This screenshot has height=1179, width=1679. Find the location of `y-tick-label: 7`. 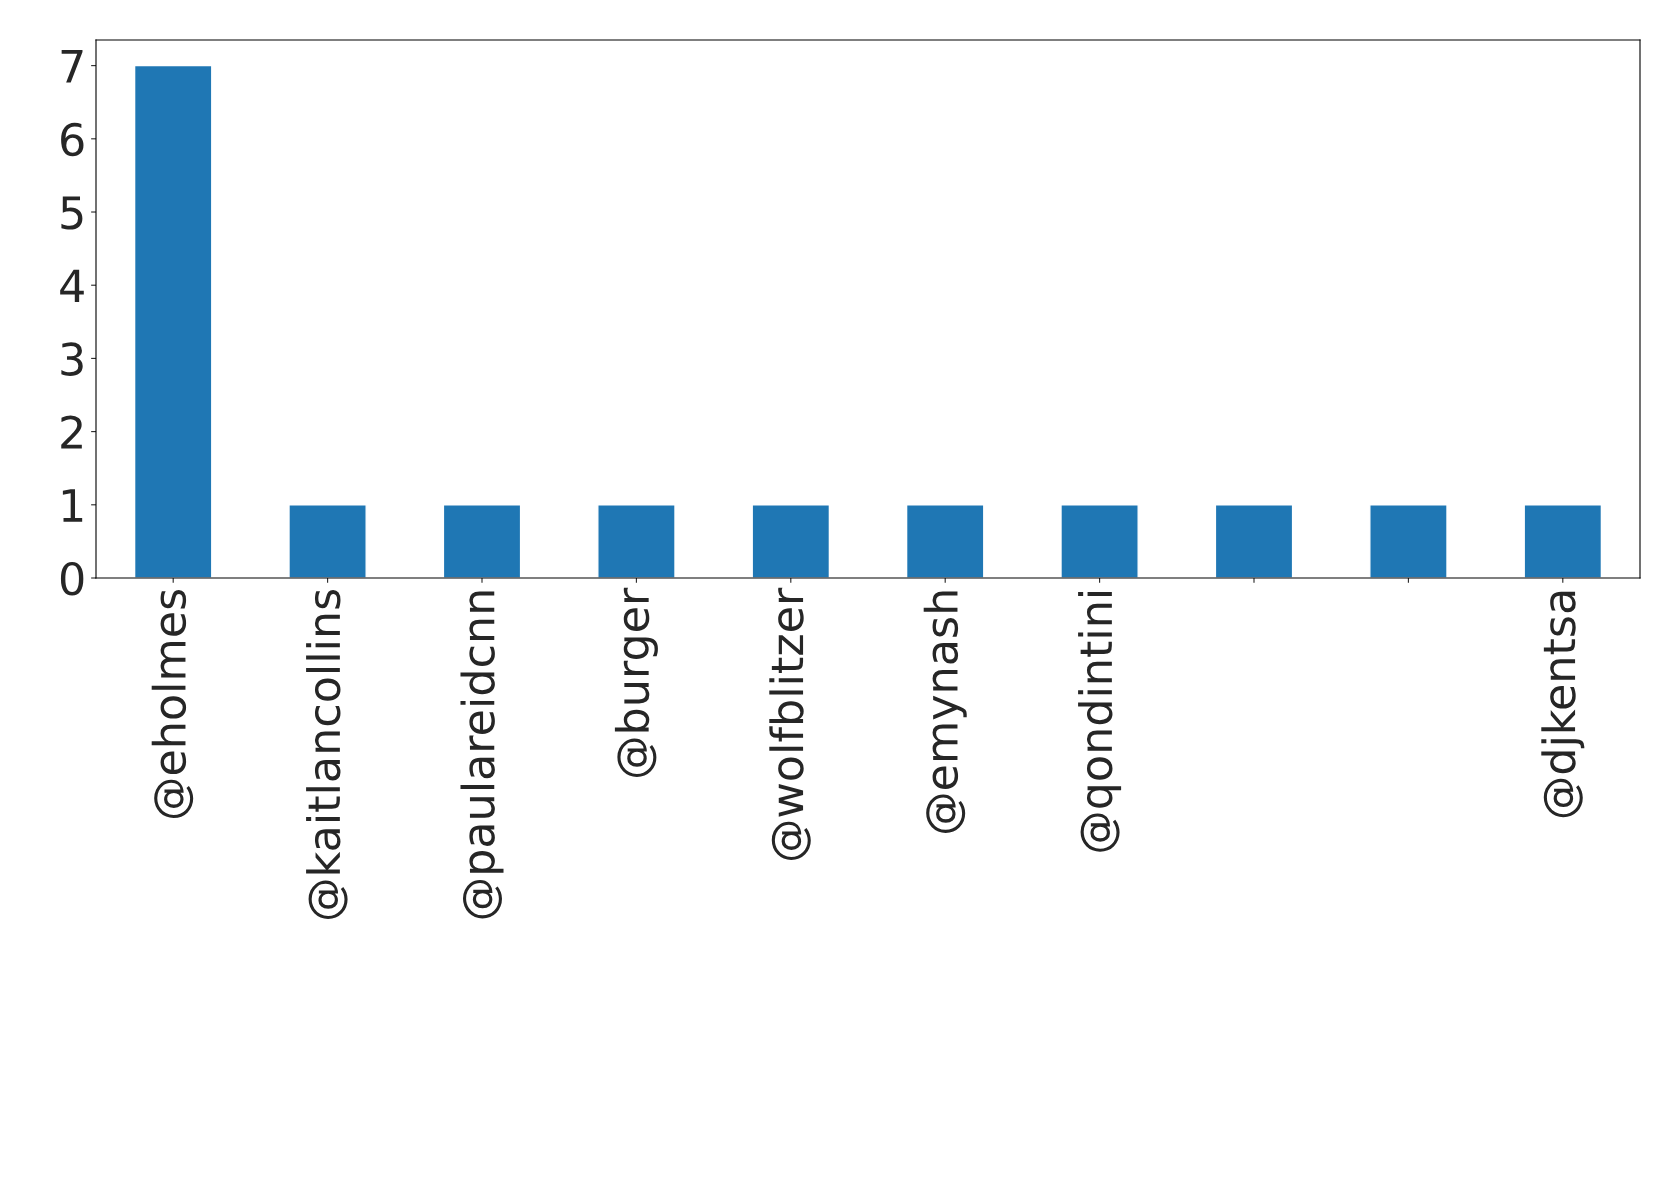

y-tick-label: 7 is located at coordinates (72, 66).